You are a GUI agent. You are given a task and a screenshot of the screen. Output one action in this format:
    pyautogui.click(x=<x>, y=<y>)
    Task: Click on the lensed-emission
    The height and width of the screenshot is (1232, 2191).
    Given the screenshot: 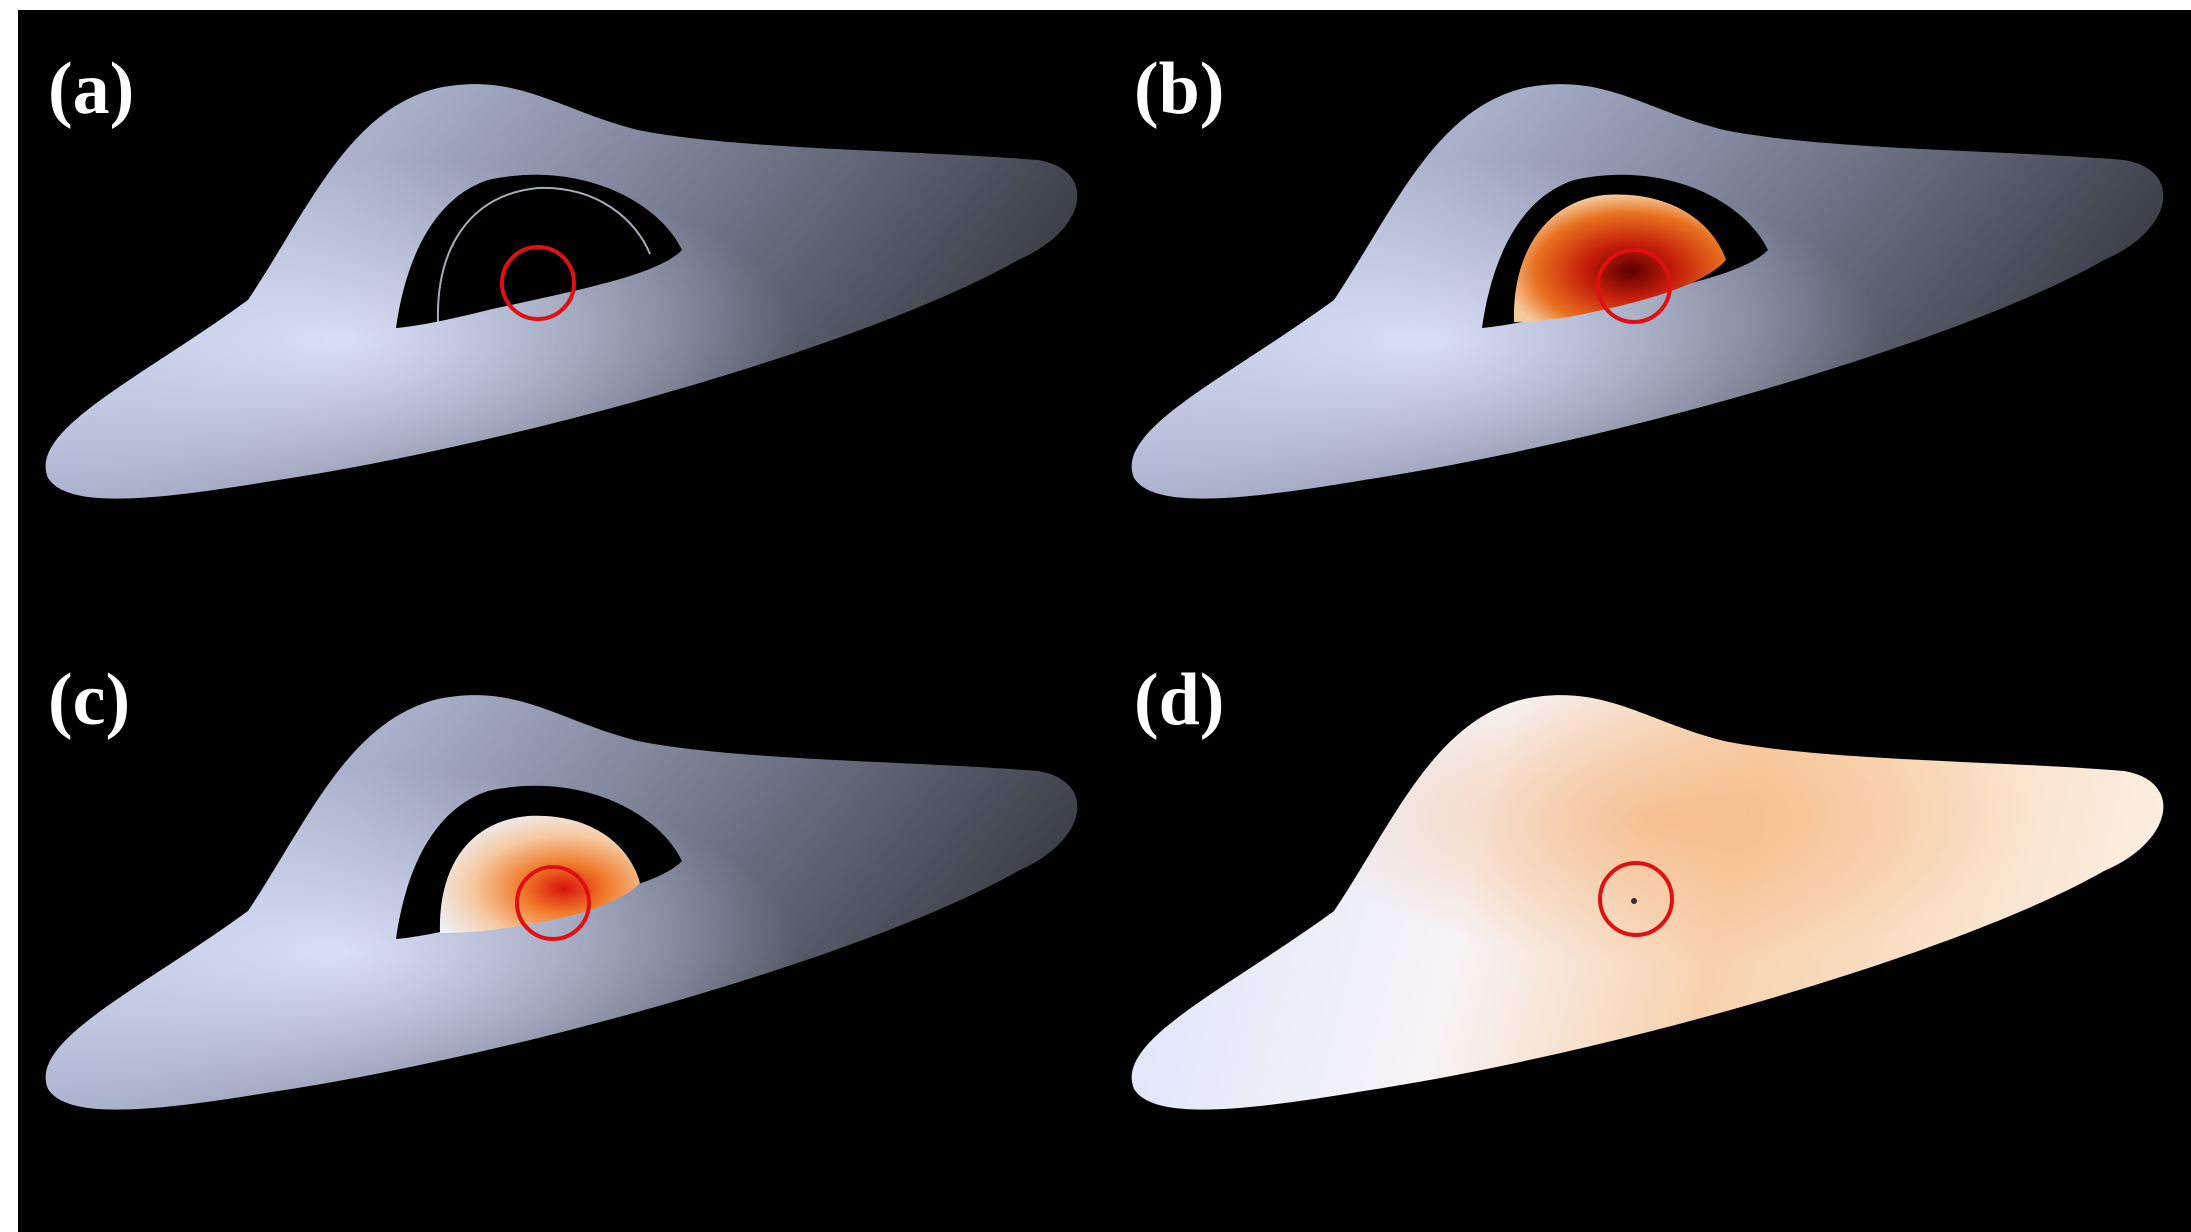 What is the action you would take?
    pyautogui.click(x=1619, y=258)
    